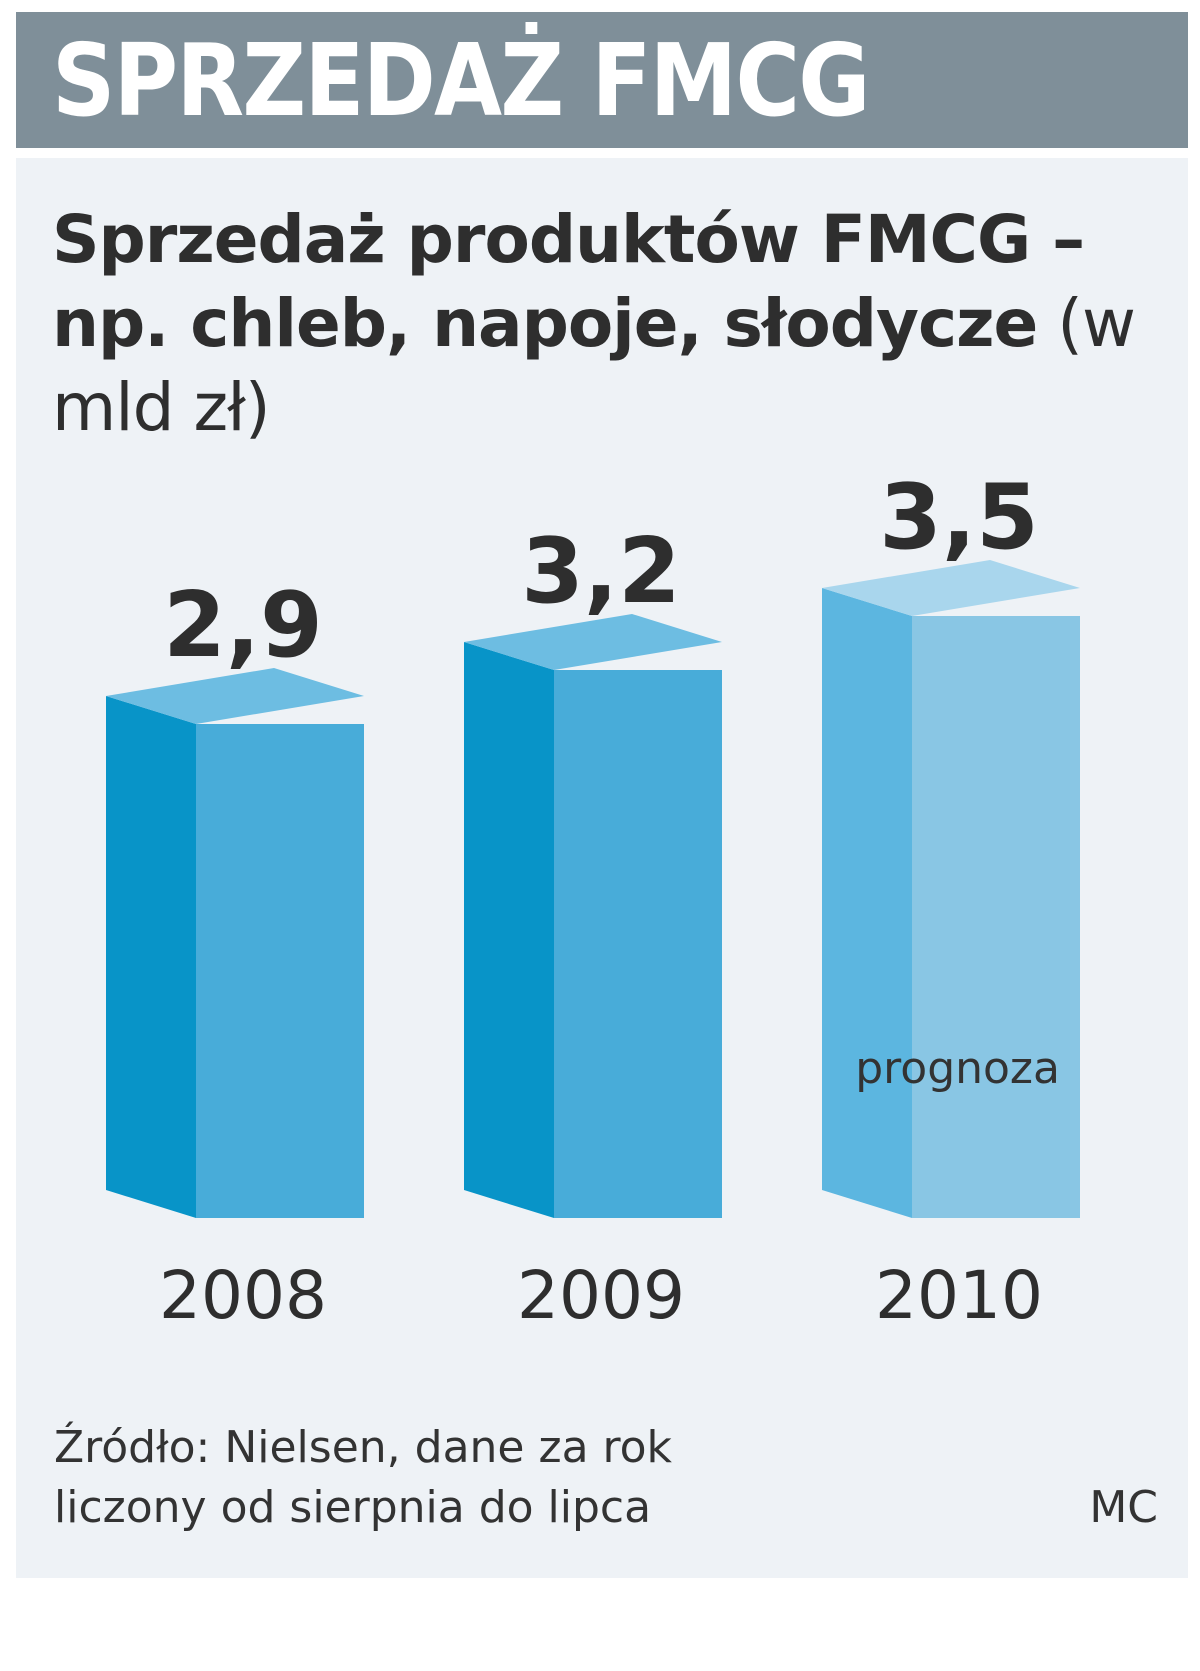 The image size is (1200, 1671). What do you see at coordinates (957, 1068) in the screenshot?
I see `forecast-annotation: prognoza` at bounding box center [957, 1068].